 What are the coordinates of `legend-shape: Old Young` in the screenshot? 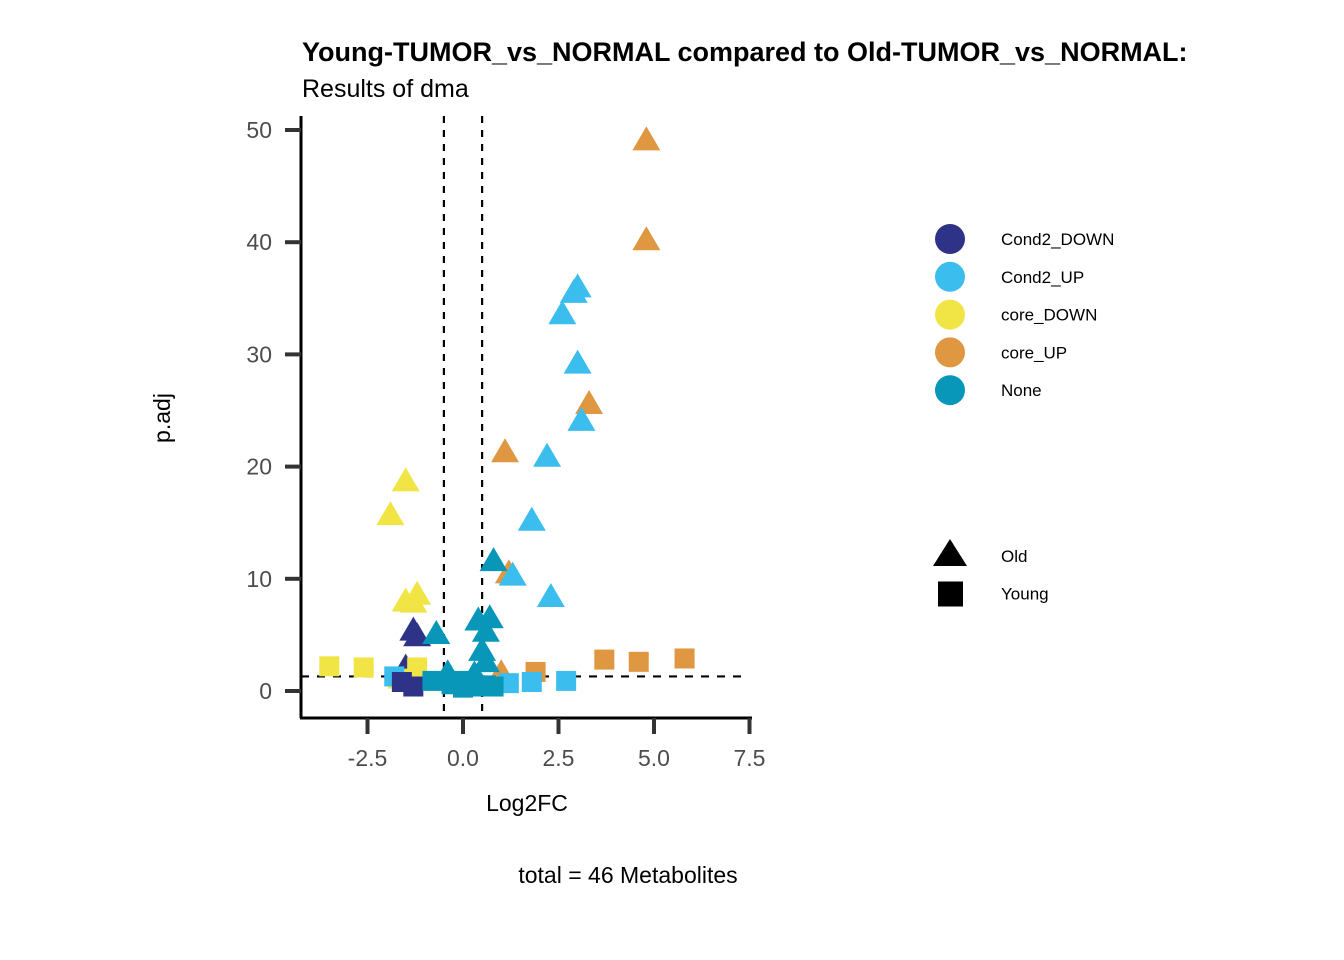 It's located at (991, 573).